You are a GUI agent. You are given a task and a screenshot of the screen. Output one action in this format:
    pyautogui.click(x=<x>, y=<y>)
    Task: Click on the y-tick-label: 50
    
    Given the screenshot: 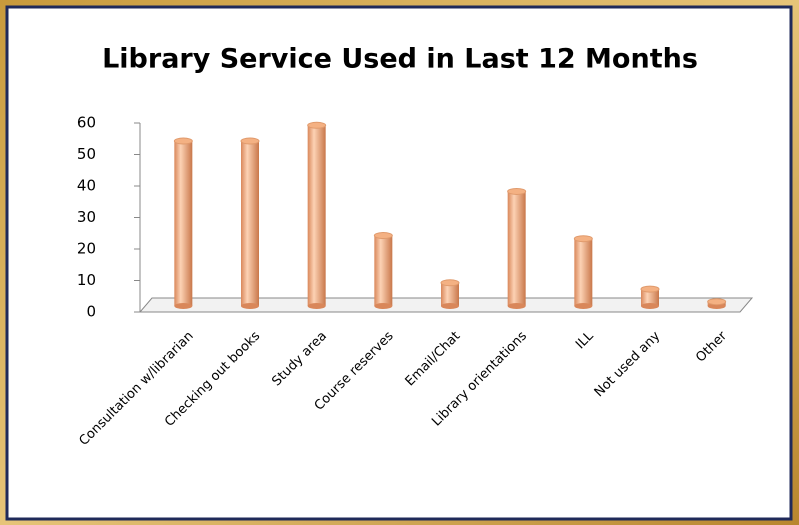 What is the action you would take?
    pyautogui.click(x=86, y=154)
    